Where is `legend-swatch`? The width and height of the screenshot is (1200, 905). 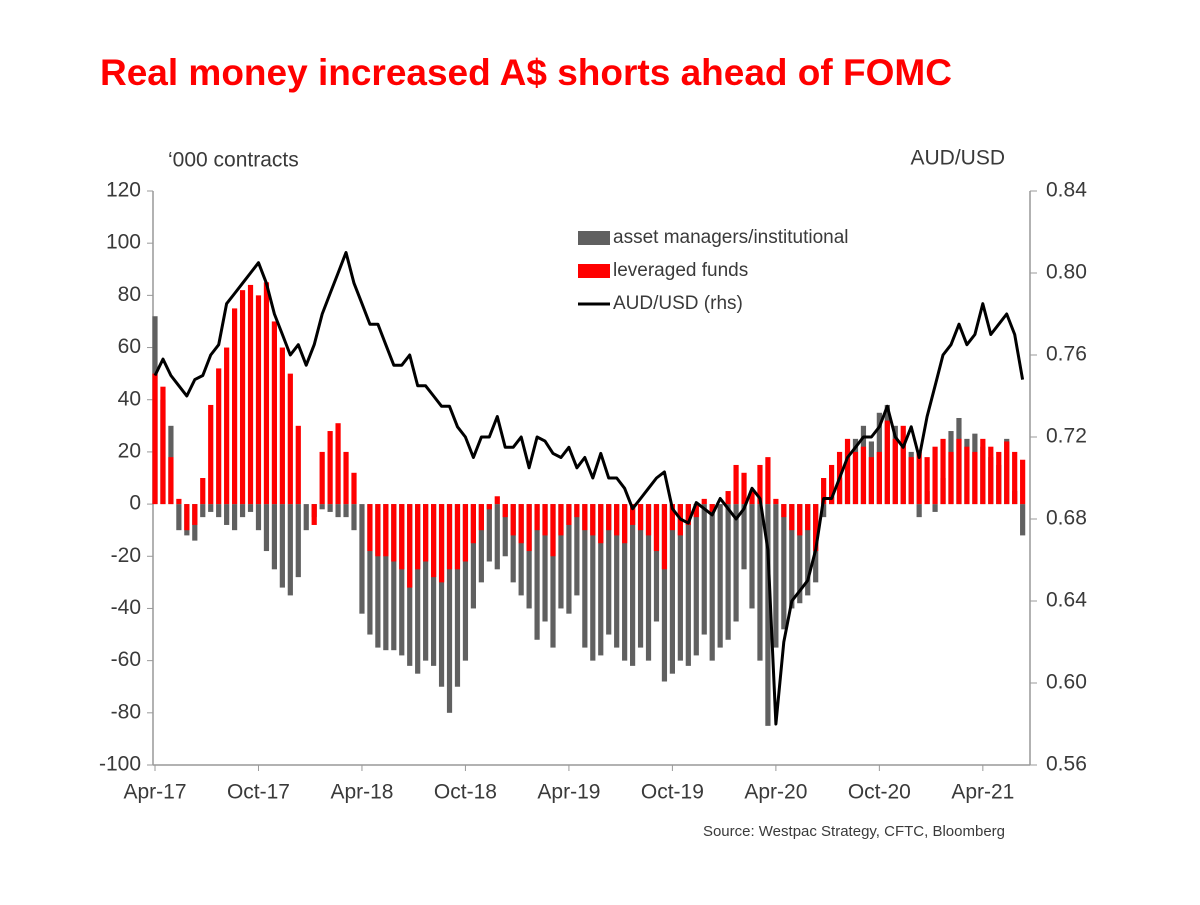
legend-swatch is located at coordinates (594, 238).